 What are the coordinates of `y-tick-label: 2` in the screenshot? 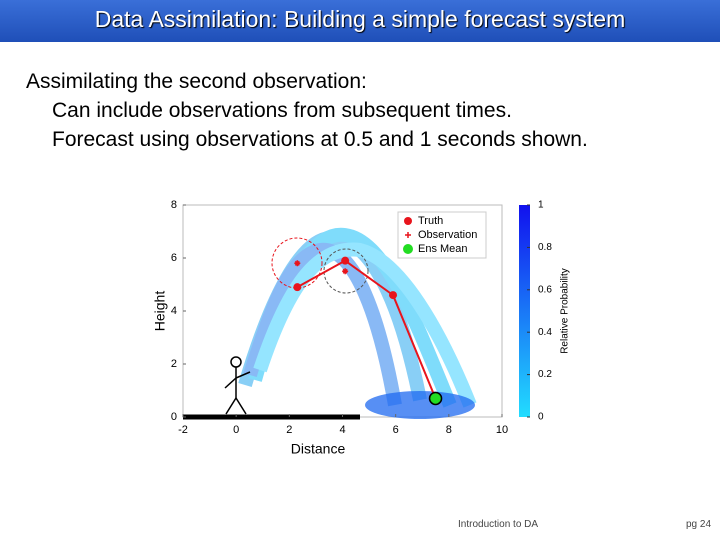 It's located at (174, 364).